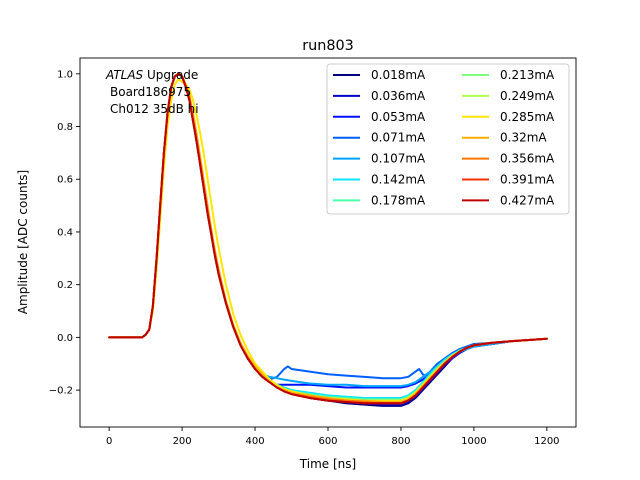 The width and height of the screenshot is (640, 480). I want to click on x-tick-label: 800, so click(400, 441).